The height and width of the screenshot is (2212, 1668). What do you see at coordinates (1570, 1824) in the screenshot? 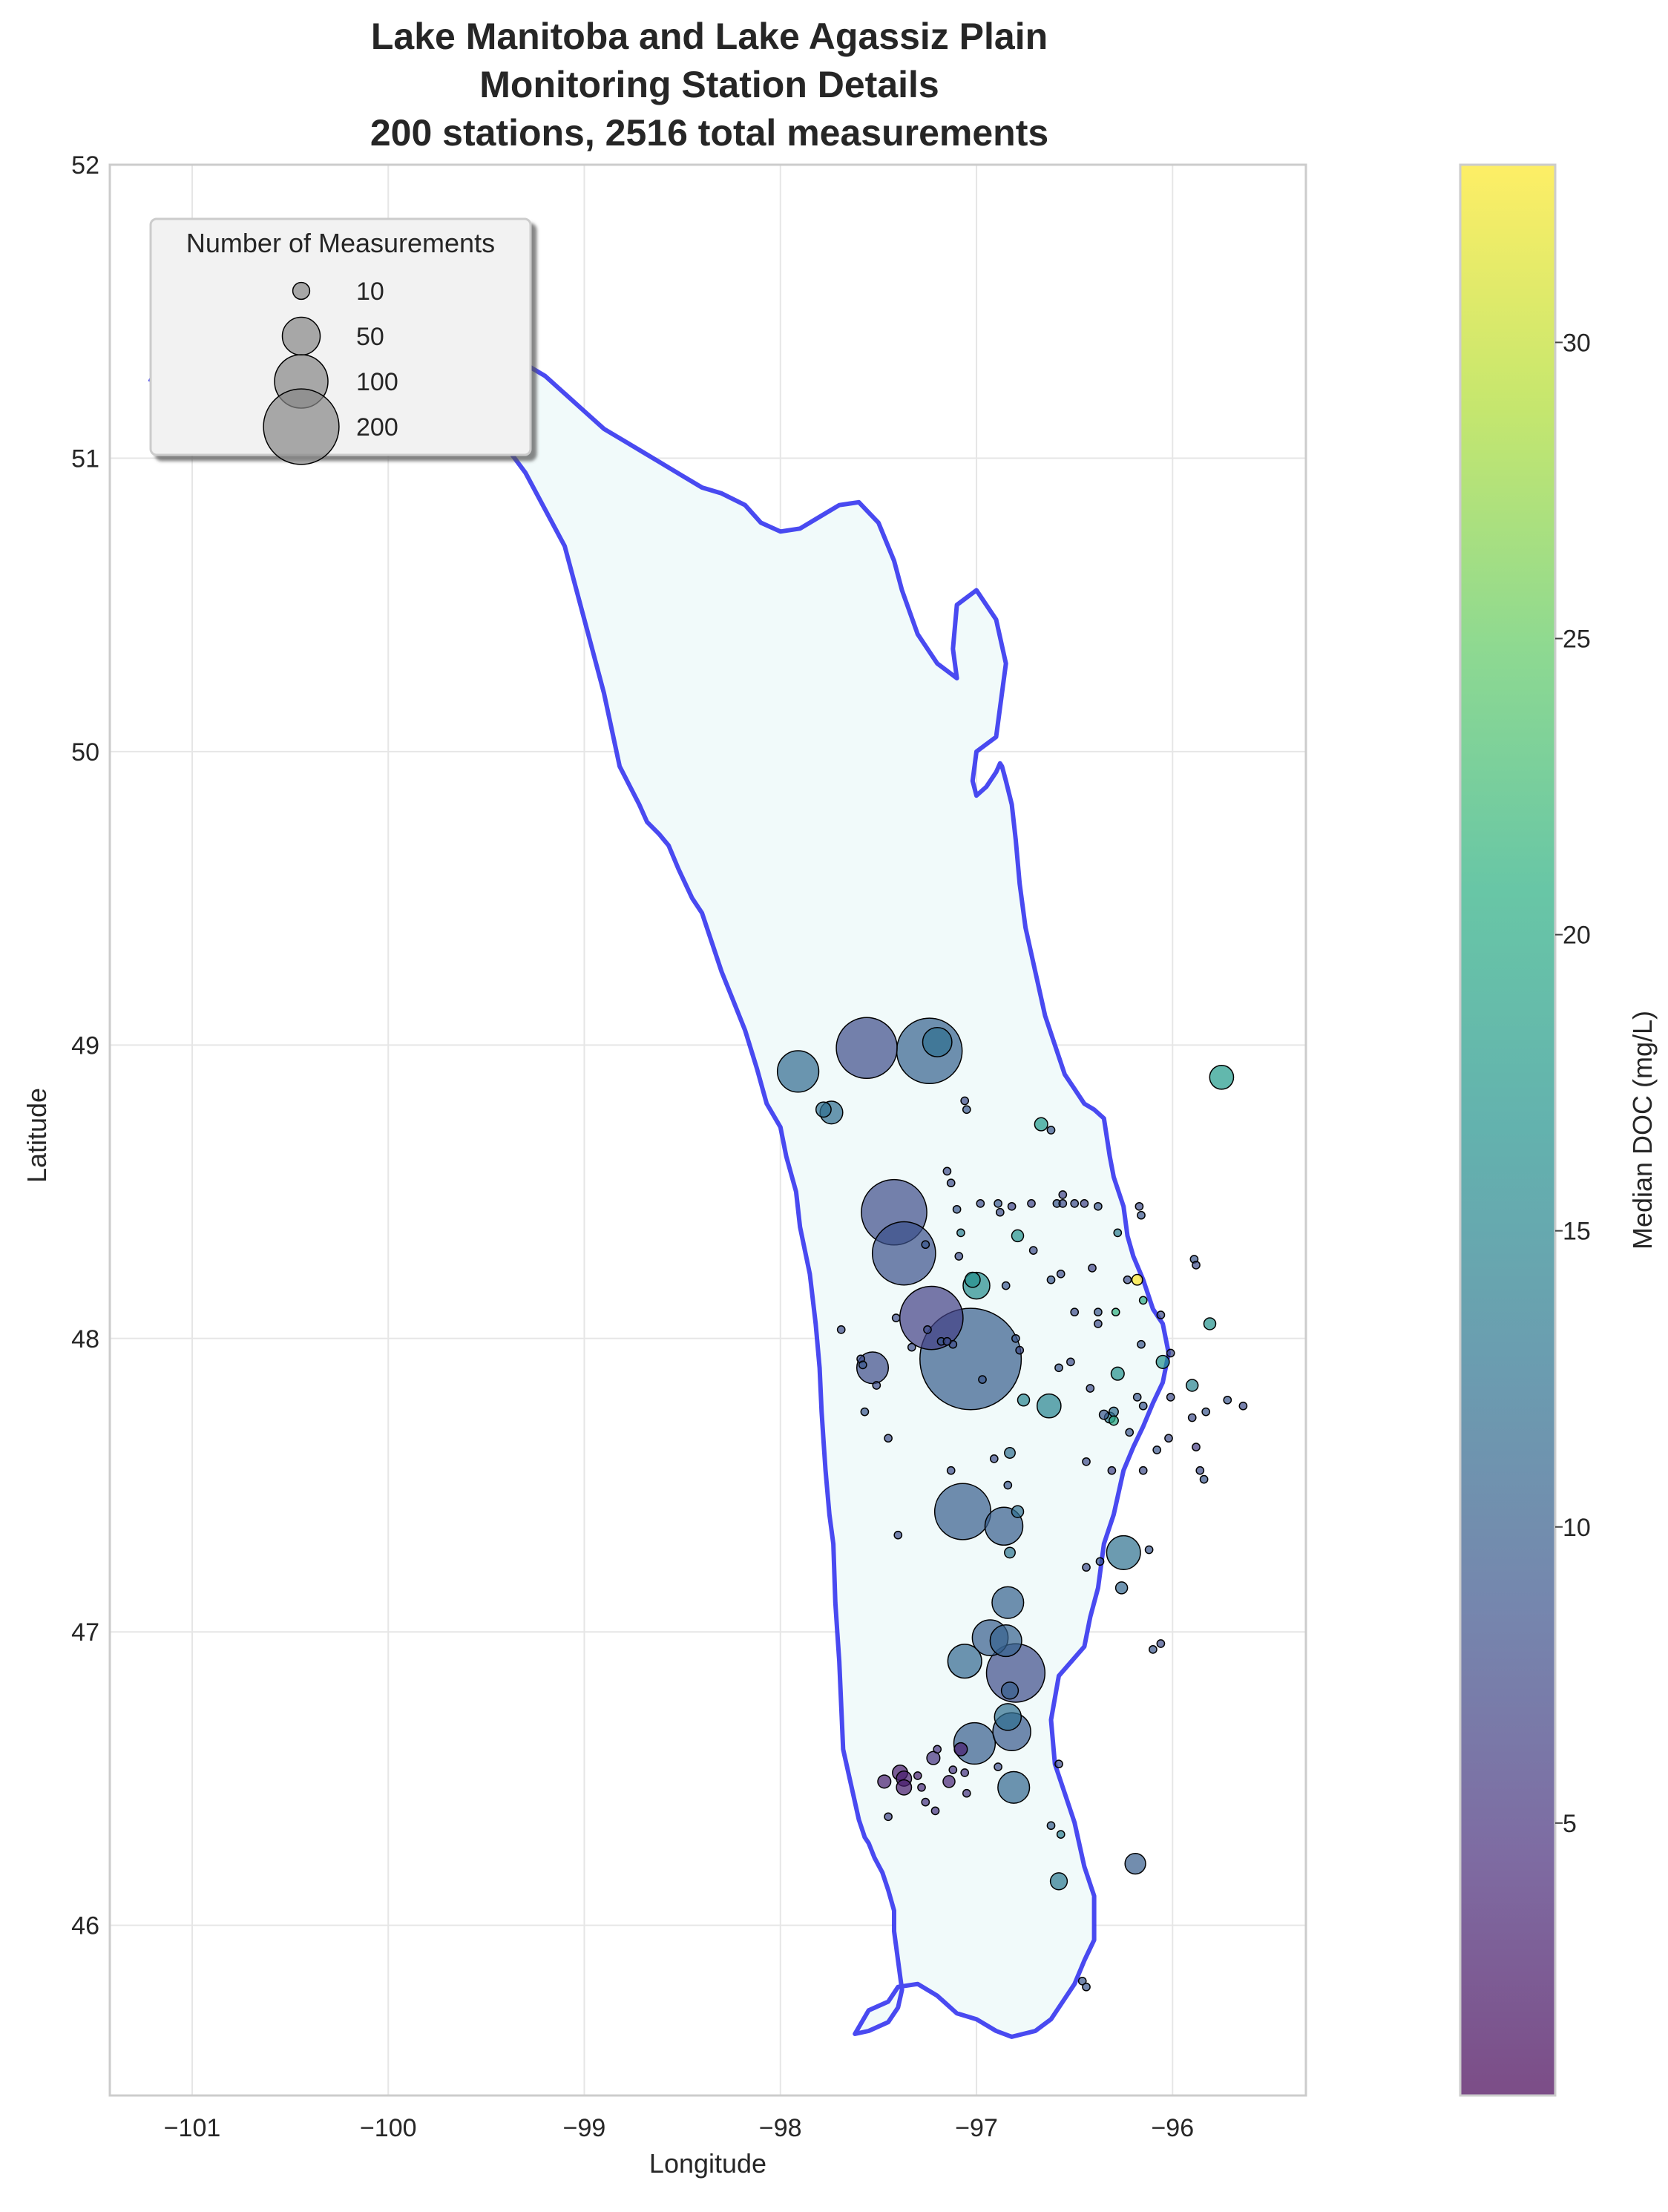
I see `colorbar-tick-label: 5` at bounding box center [1570, 1824].